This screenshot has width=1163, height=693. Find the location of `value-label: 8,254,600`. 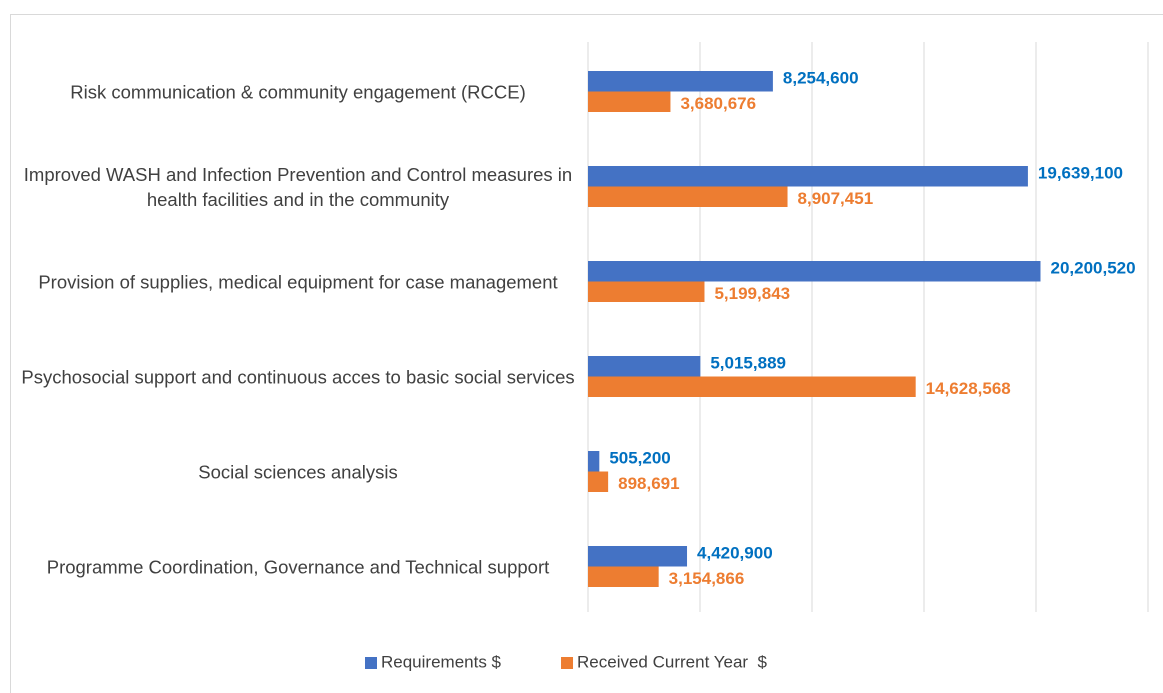

value-label: 8,254,600 is located at coordinates (821, 78).